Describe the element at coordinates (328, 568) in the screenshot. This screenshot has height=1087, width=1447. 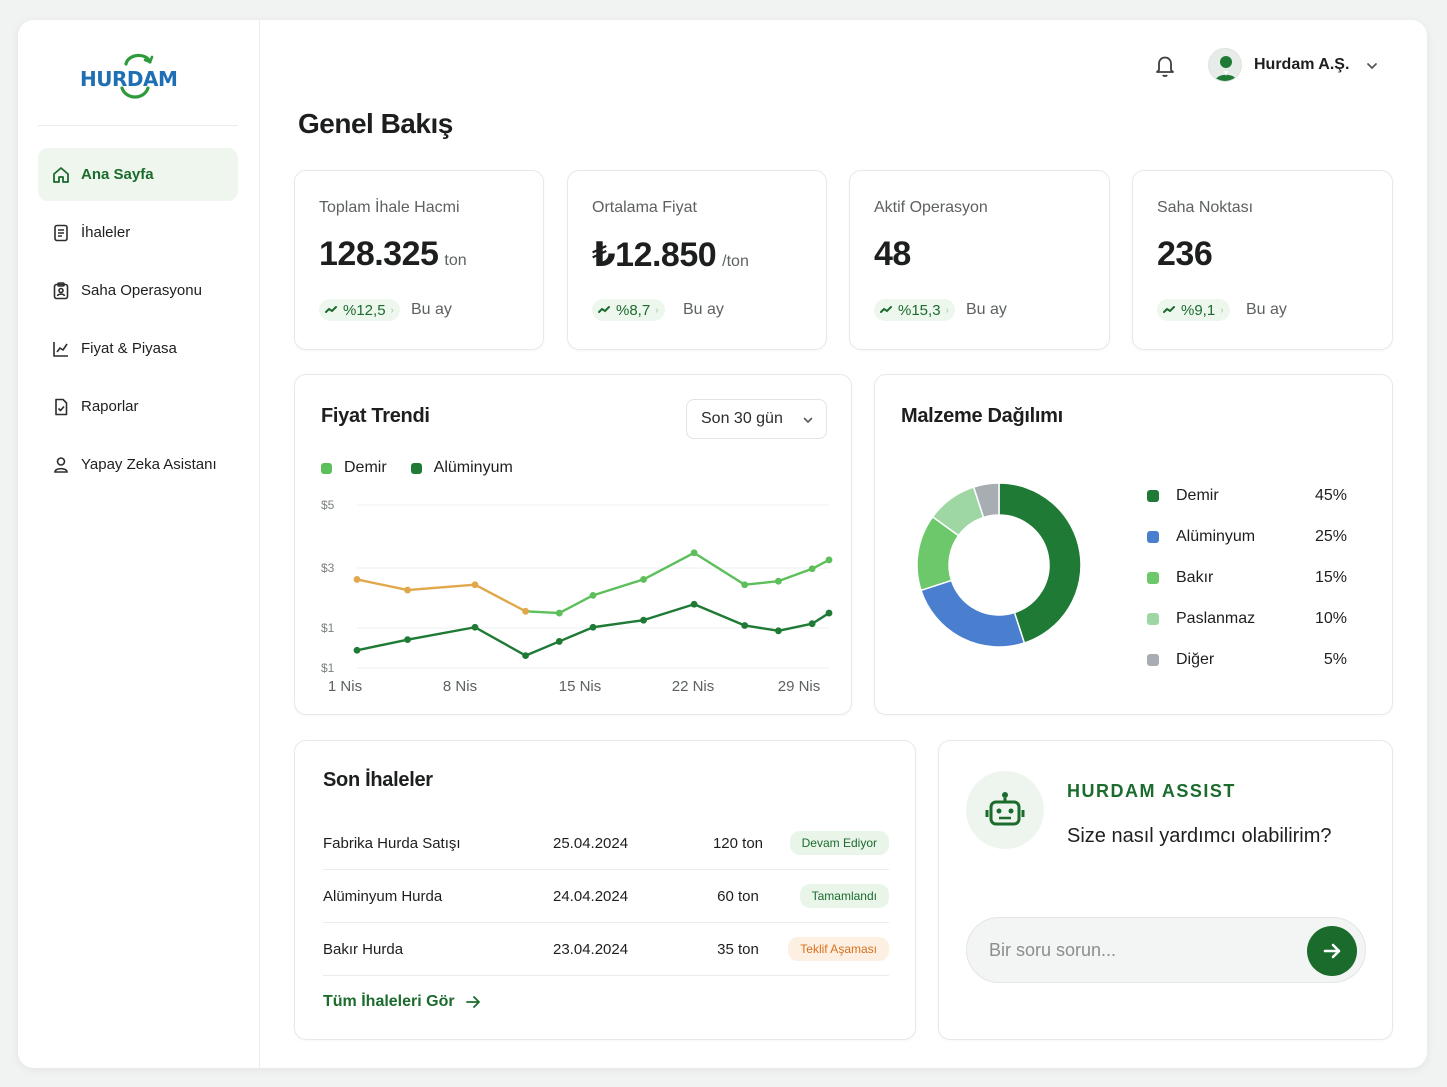
I see `y-tick-label: $3` at that location.